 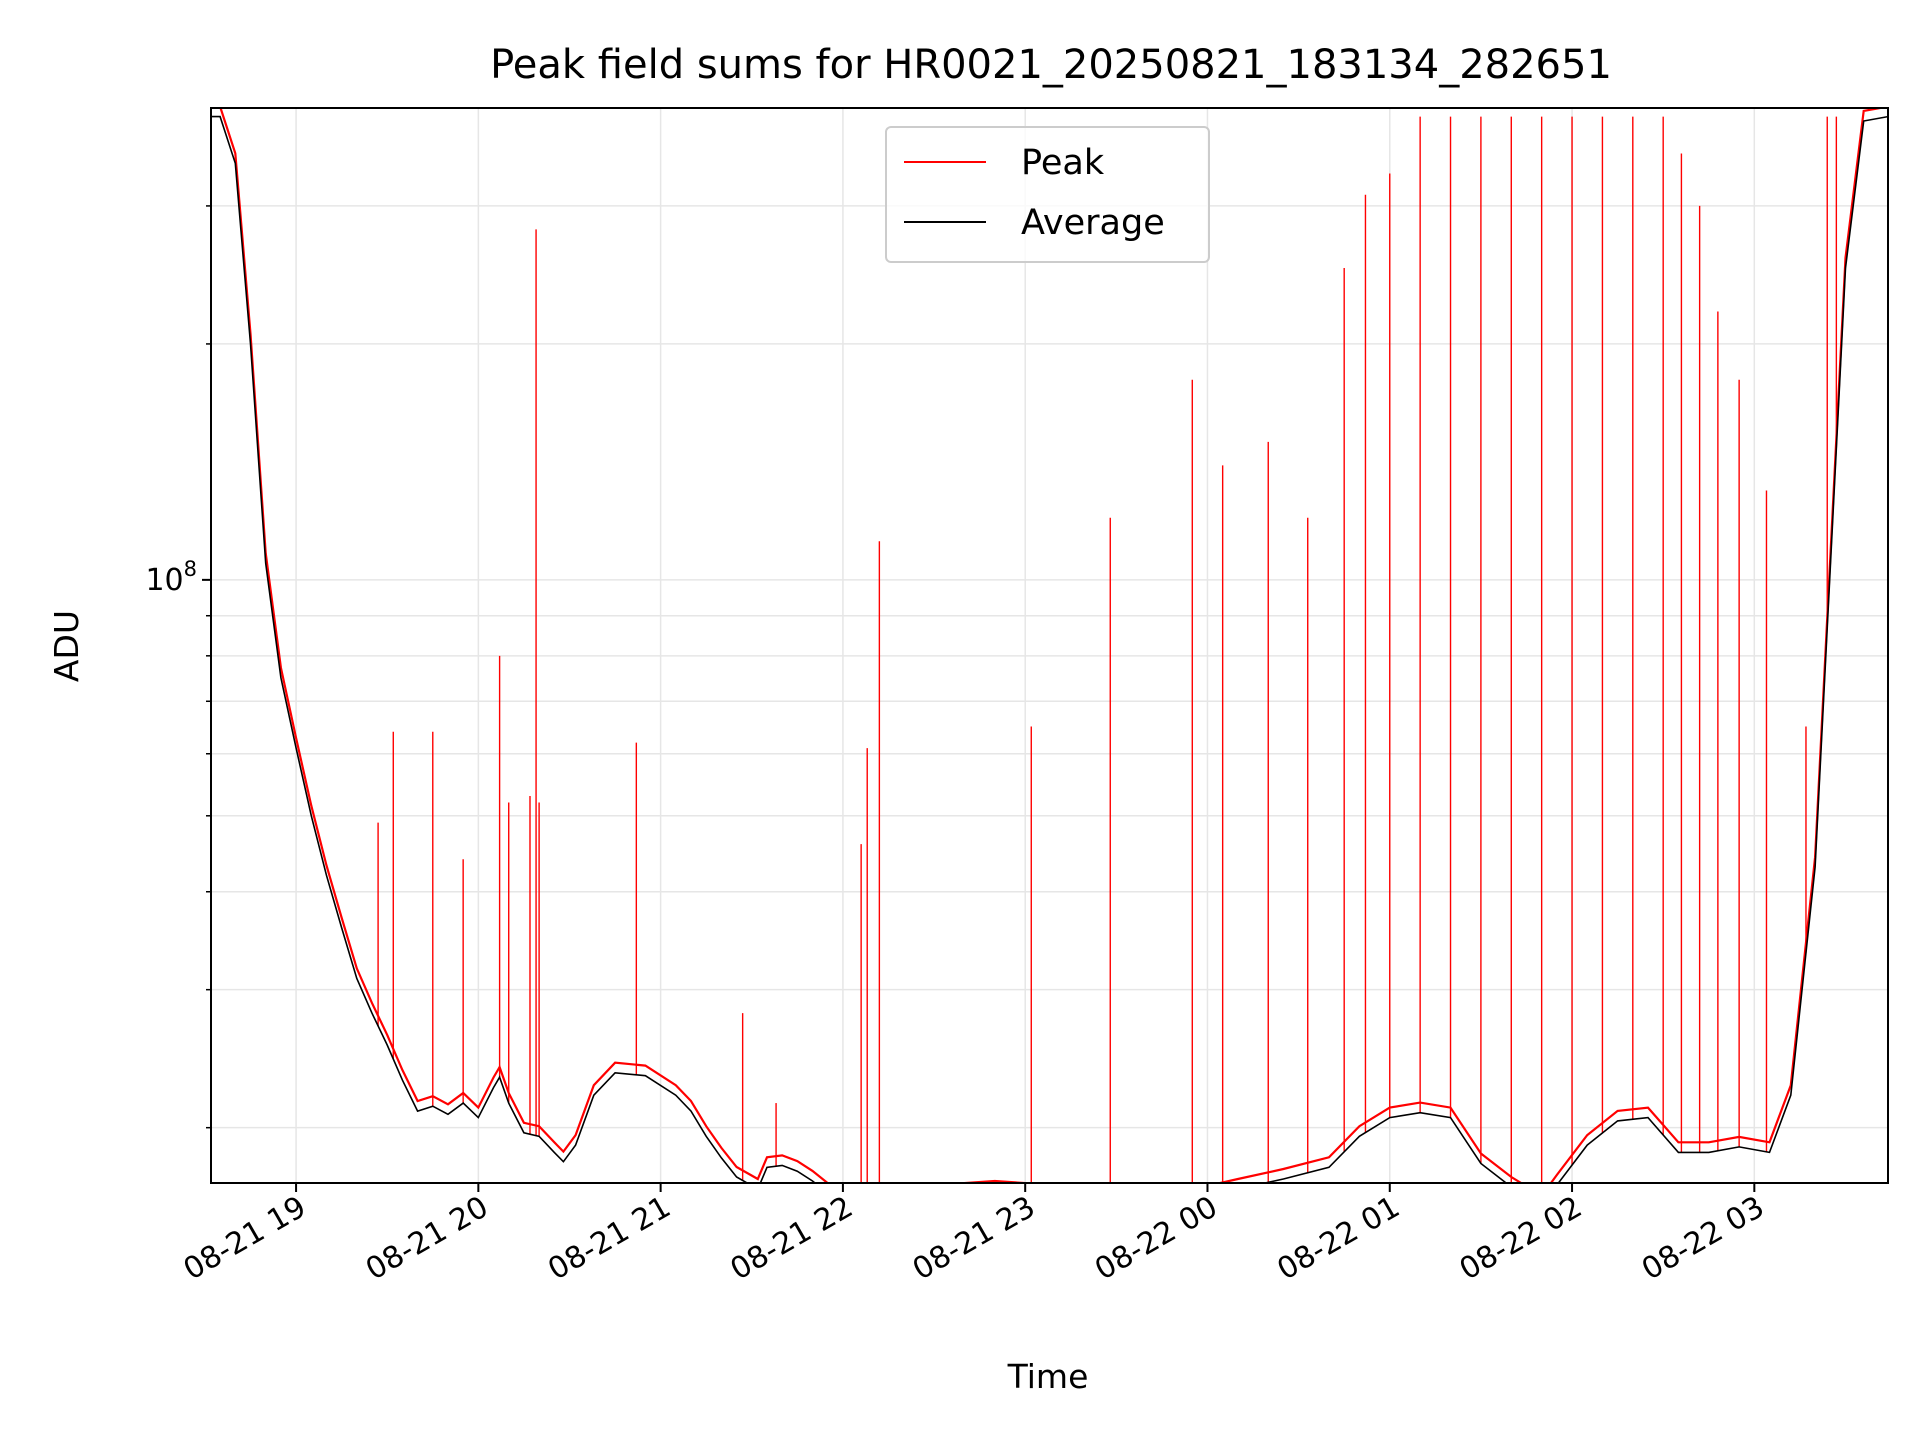 What do you see at coordinates (1338, 1239) in the screenshot?
I see `x-tick-label: 08-22 01` at bounding box center [1338, 1239].